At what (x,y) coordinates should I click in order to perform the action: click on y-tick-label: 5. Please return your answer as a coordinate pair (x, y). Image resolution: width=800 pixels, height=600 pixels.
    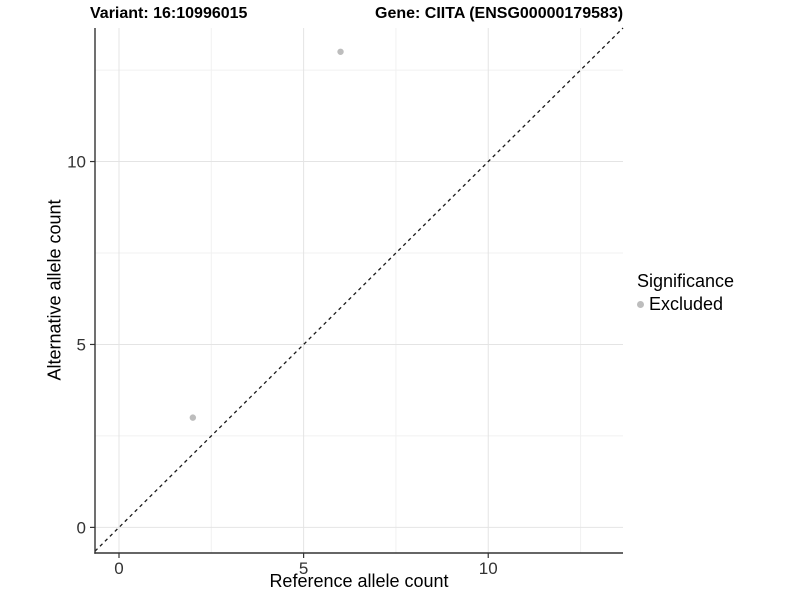
    Looking at the image, I should click on (81, 344).